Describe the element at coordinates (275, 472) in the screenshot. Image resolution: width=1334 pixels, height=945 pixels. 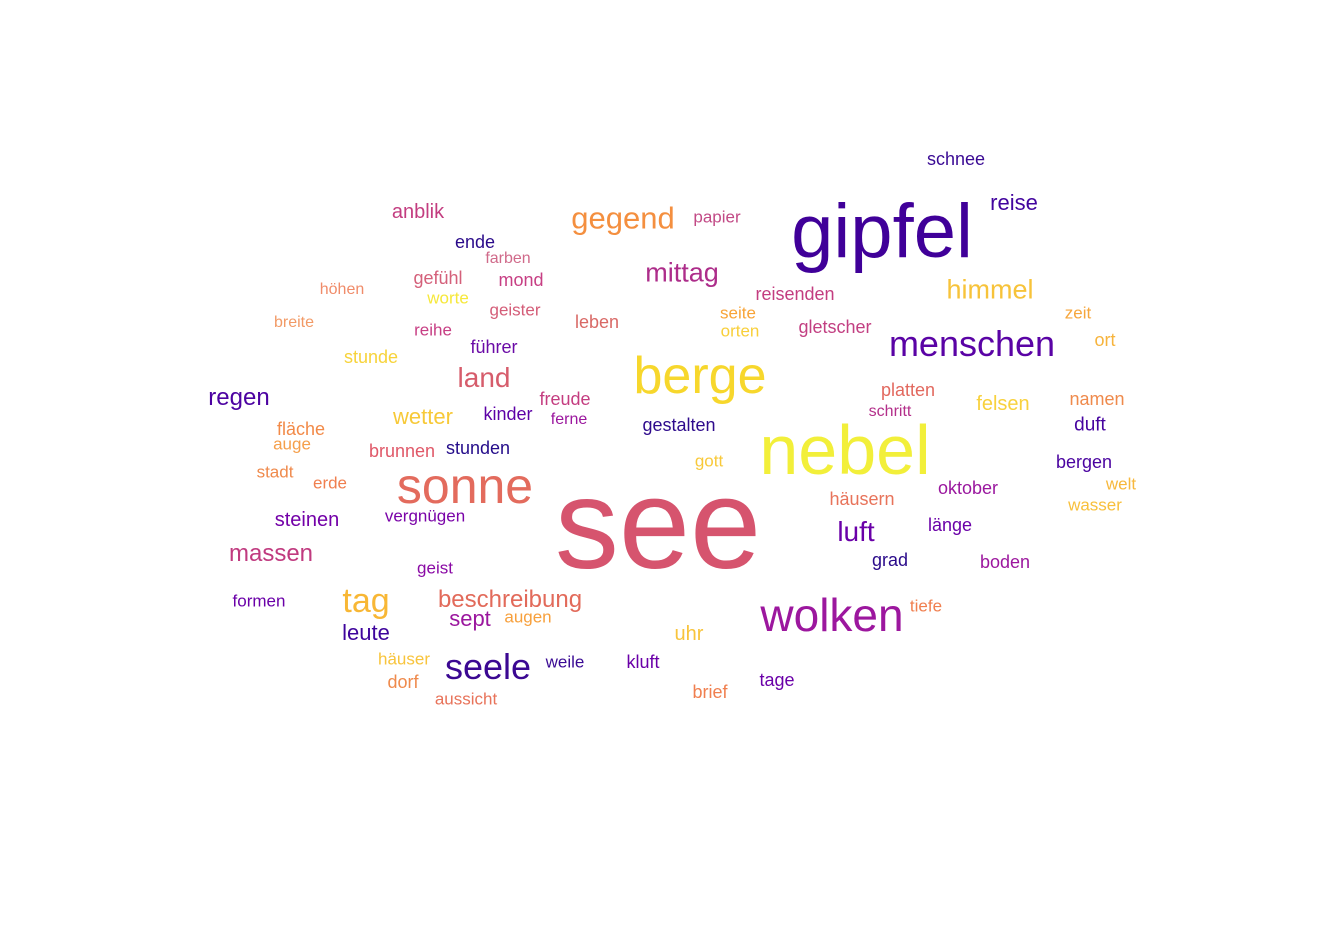
I see `word-stadt: stadt` at that location.